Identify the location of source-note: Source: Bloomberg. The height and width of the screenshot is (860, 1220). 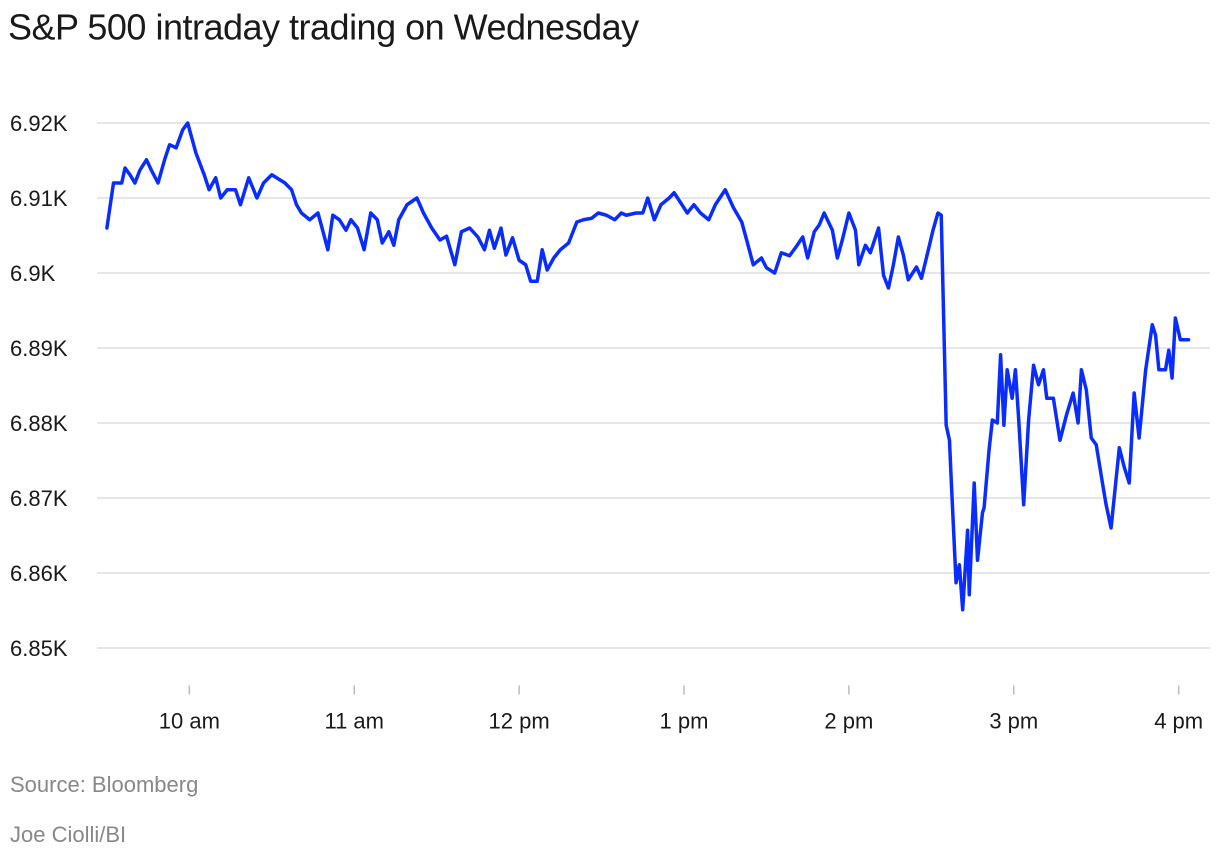
(104, 784).